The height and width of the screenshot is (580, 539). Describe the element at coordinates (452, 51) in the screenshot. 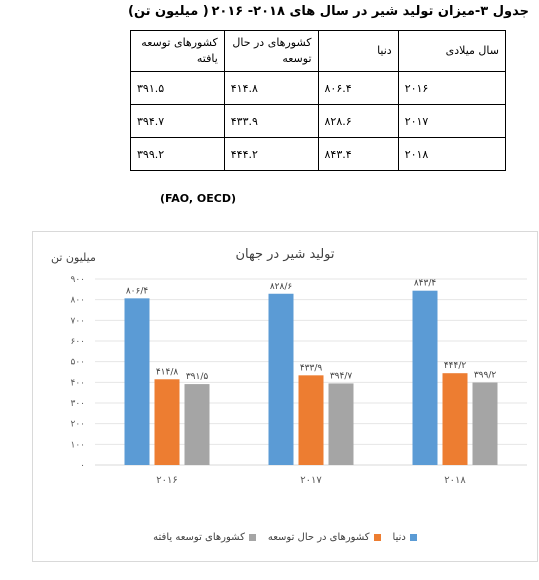

I see `header-year: سال میلادی` at that location.